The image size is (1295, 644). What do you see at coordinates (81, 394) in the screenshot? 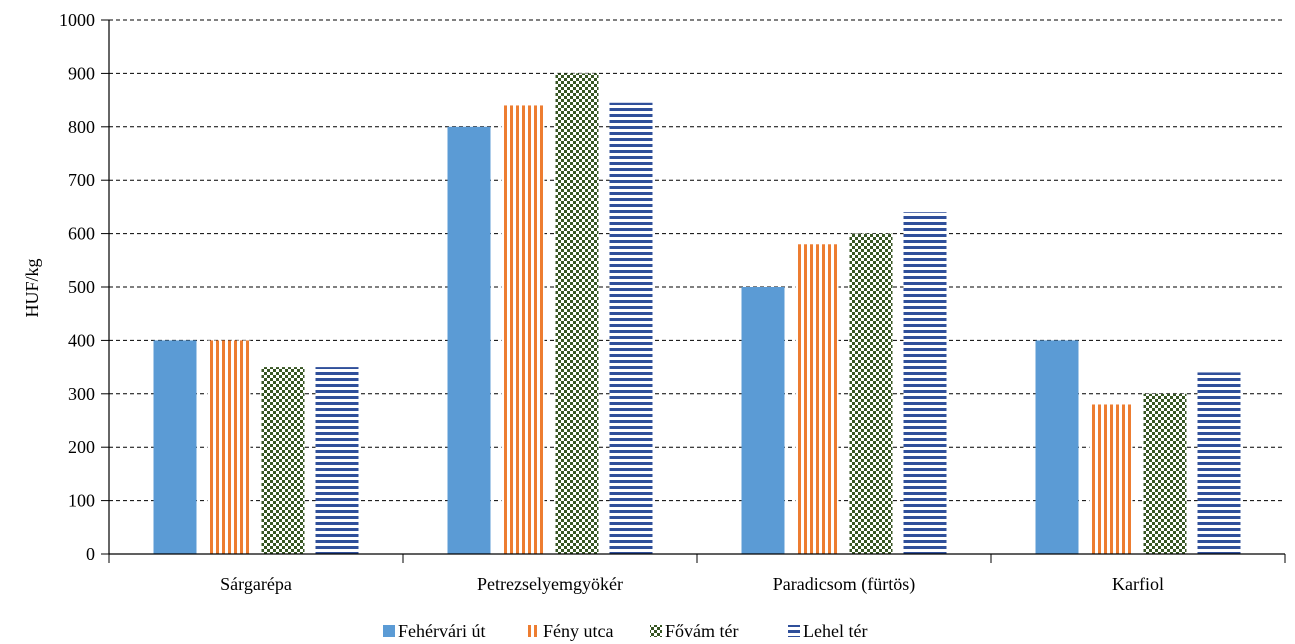
I see `y-tick-label: 300` at bounding box center [81, 394].